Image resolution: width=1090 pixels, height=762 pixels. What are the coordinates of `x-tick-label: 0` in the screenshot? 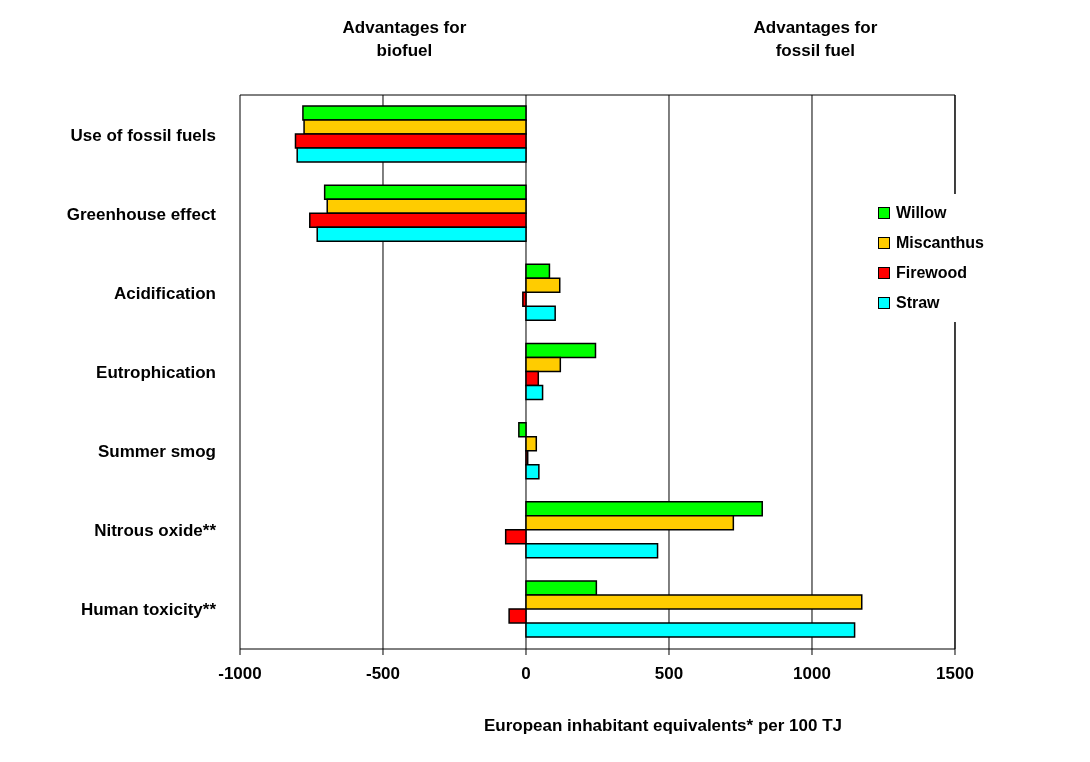 It's located at (526, 674).